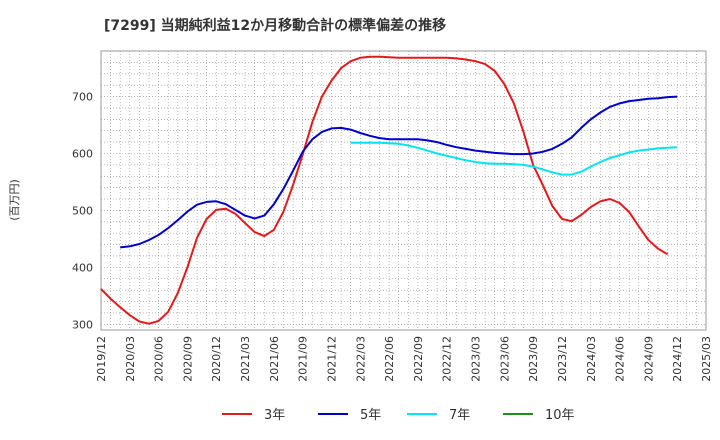 This screenshot has height=440, width=720. What do you see at coordinates (187, 359) in the screenshot?
I see `x-tick-label: 2020/09` at bounding box center [187, 359].